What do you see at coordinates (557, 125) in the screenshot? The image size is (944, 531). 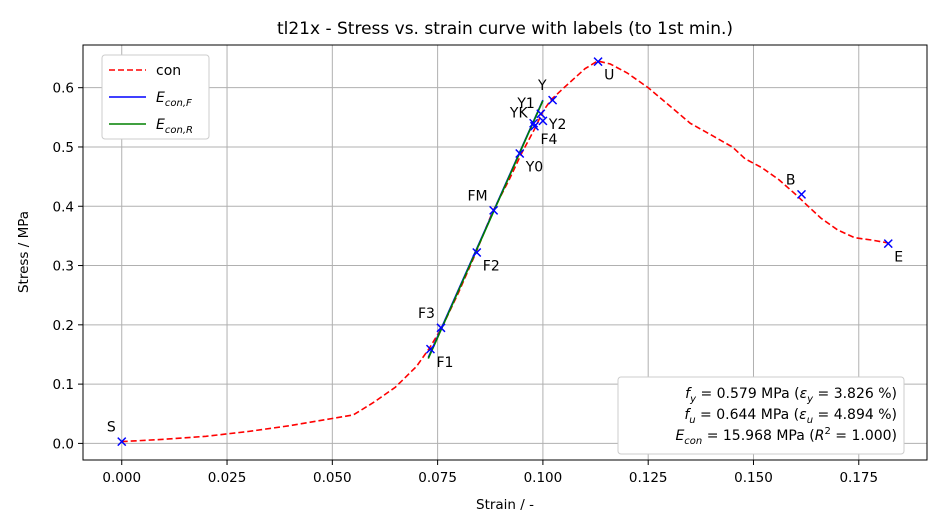 I see `point-label-y2: Y2` at bounding box center [557, 125].